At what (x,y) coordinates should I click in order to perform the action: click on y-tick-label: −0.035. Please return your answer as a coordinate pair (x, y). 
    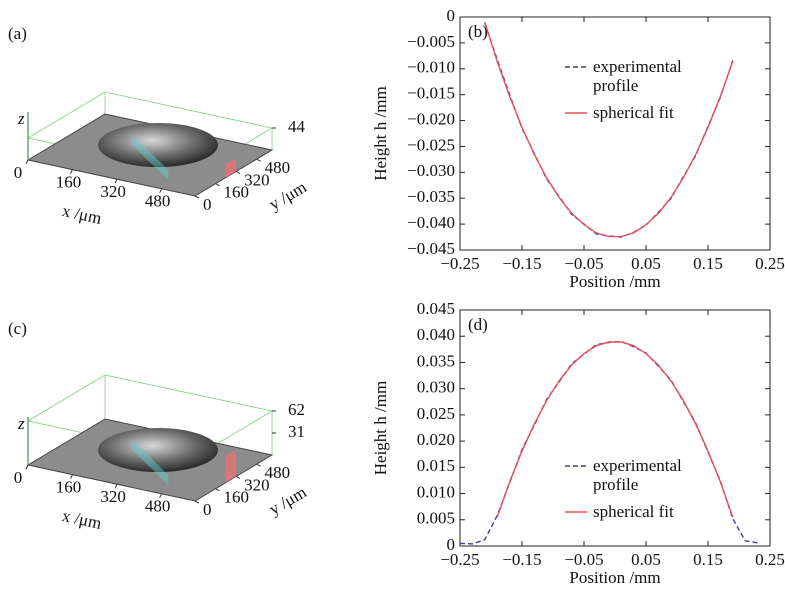
    Looking at the image, I should click on (431, 196).